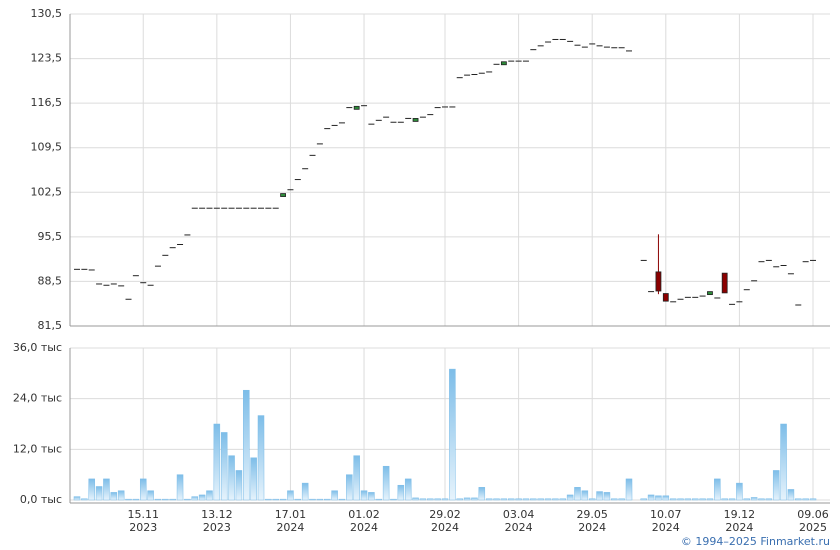 The width and height of the screenshot is (840, 550). I want to click on x-tick-label: 03.04 2024, so click(519, 521).